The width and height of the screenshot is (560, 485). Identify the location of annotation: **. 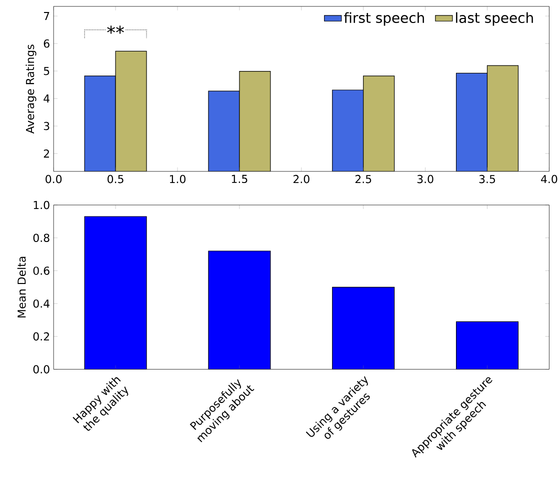
(115, 30).